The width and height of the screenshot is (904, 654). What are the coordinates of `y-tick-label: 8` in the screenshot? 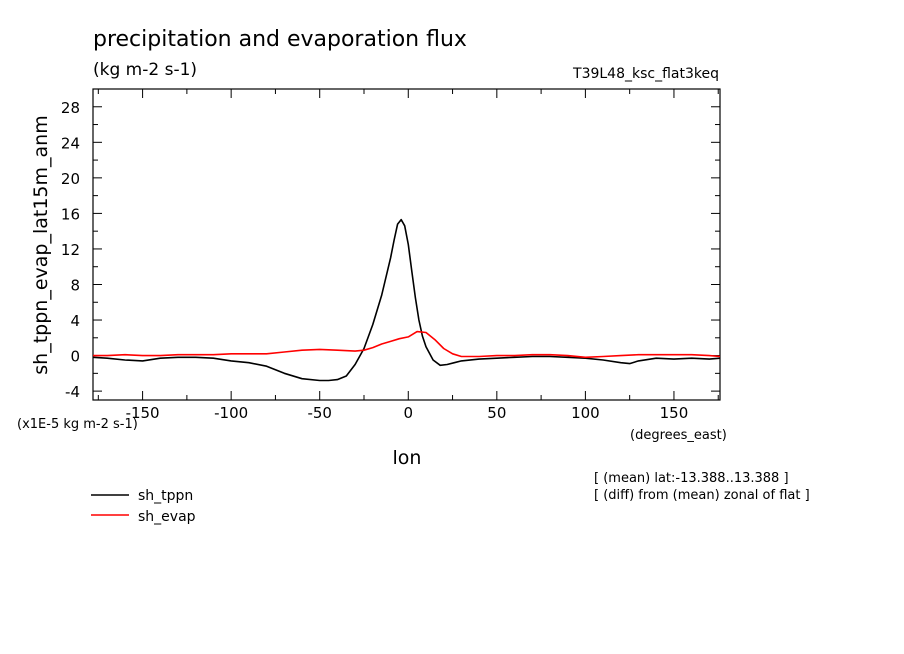 It's located at (75, 285).